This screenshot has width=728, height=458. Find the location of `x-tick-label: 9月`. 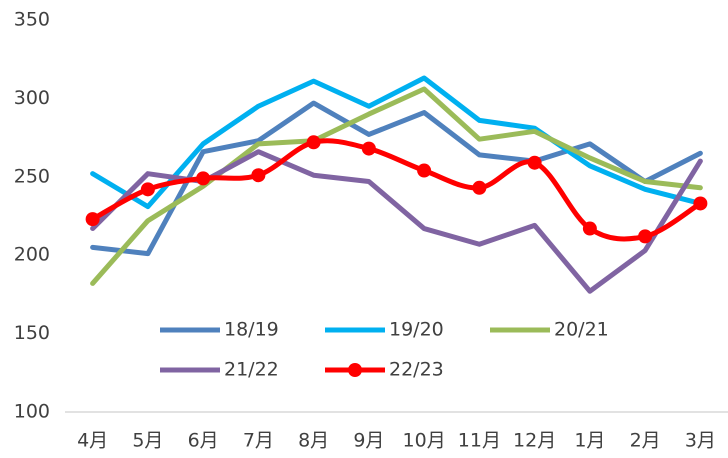

x-tick-label: 9月 is located at coordinates (368, 441).